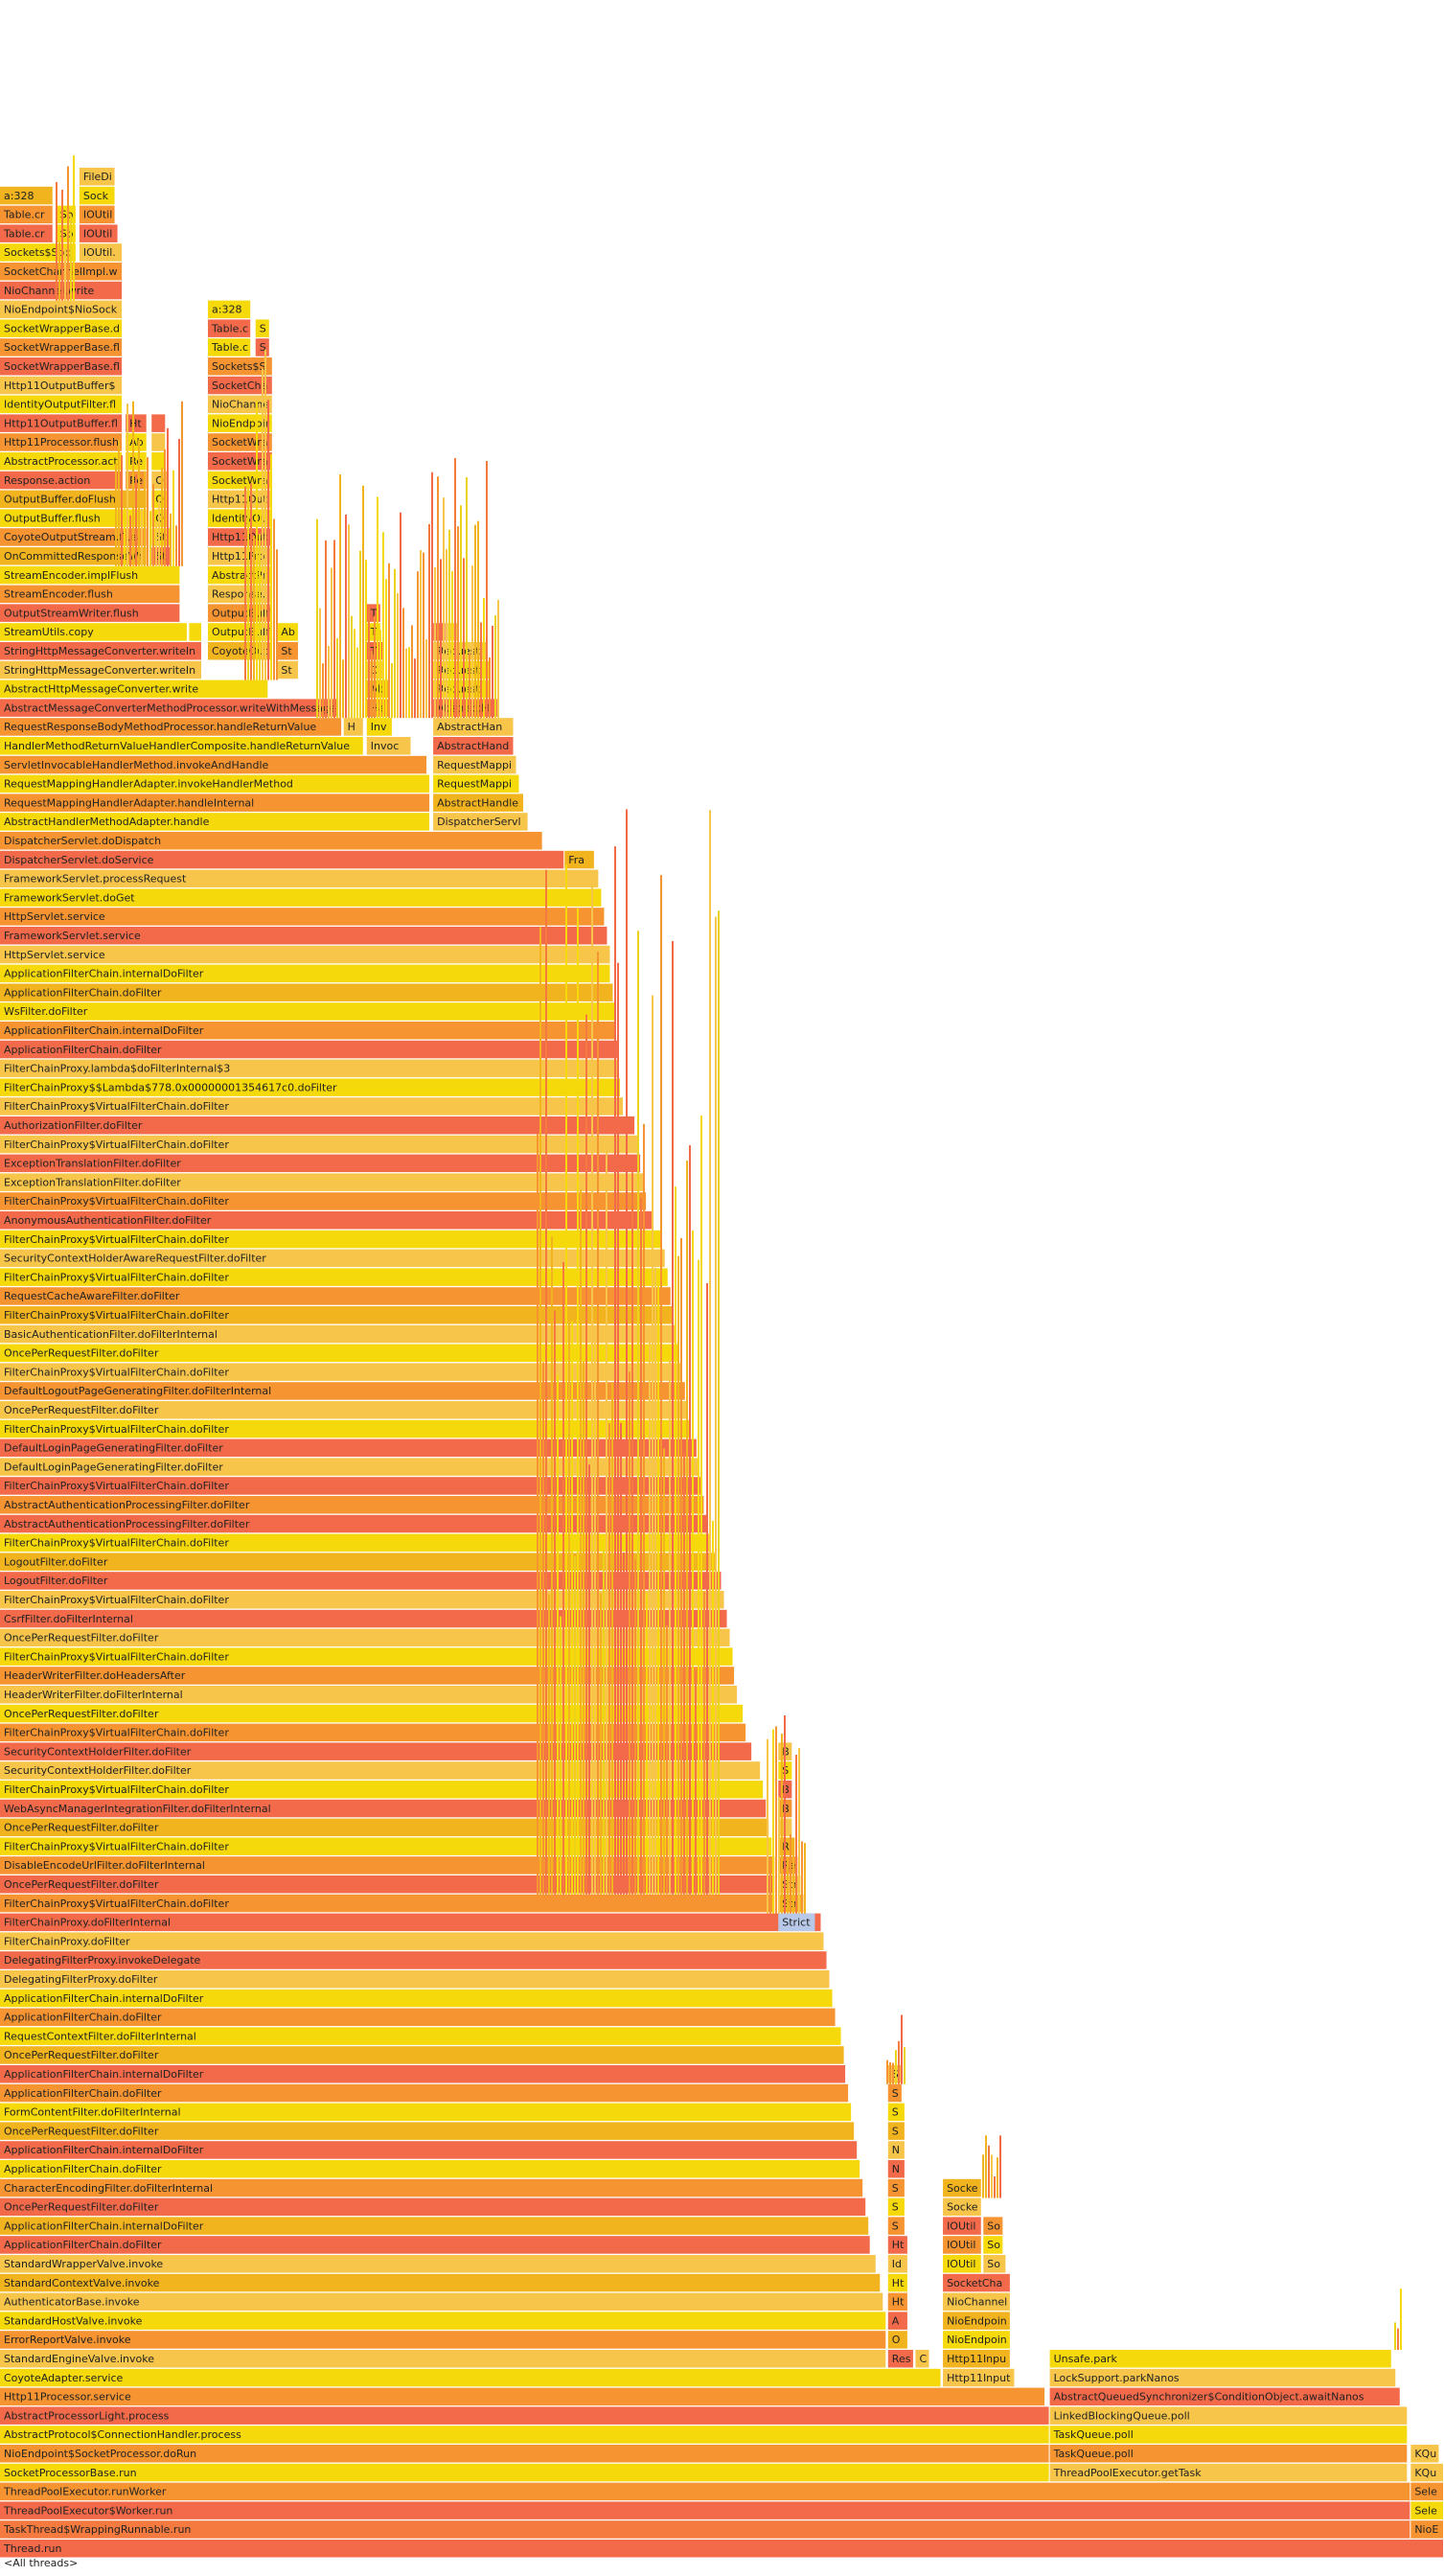 The height and width of the screenshot is (2576, 1444). I want to click on flame-frame: Http11Input, so click(979, 2377).